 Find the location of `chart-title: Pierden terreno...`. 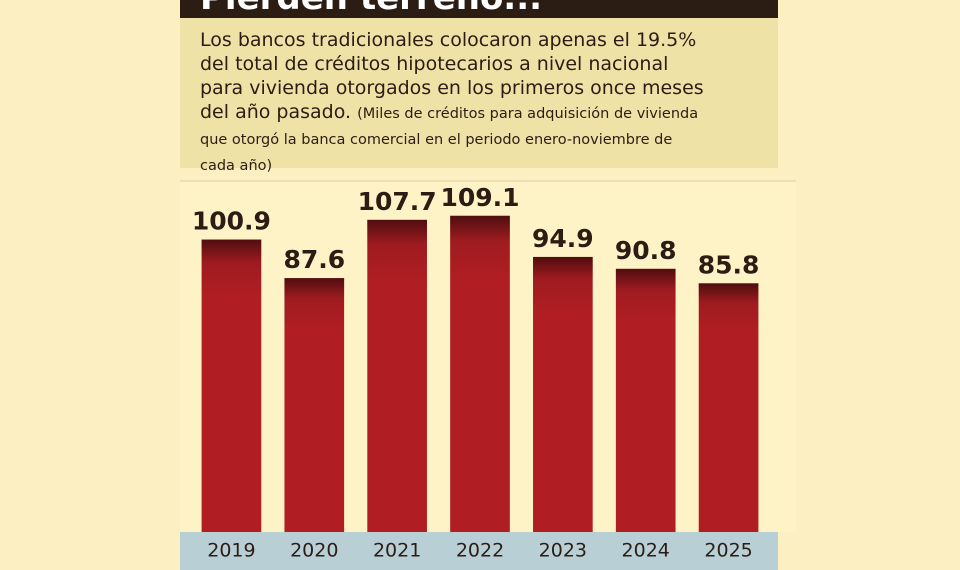

chart-title: Pierden terreno... is located at coordinates (371, 9).